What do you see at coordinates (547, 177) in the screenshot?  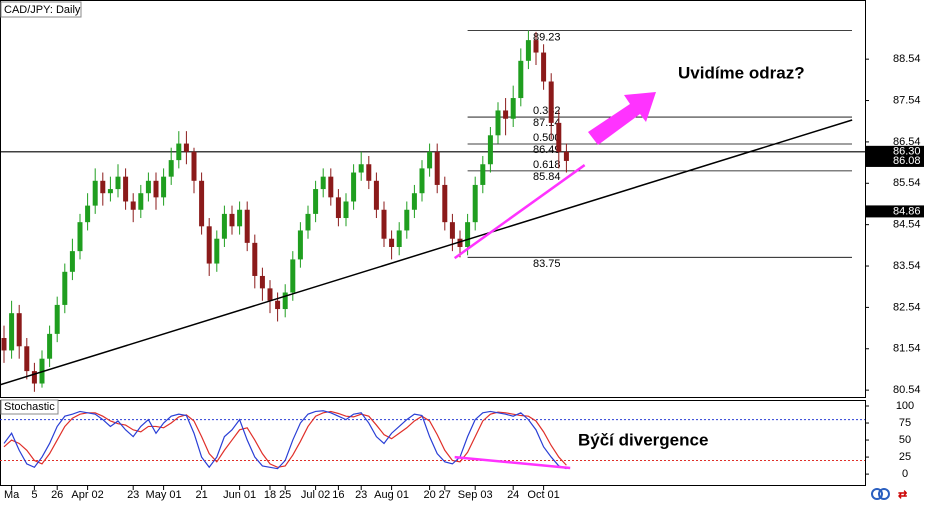 I see `fib-price-label: 85.84` at bounding box center [547, 177].